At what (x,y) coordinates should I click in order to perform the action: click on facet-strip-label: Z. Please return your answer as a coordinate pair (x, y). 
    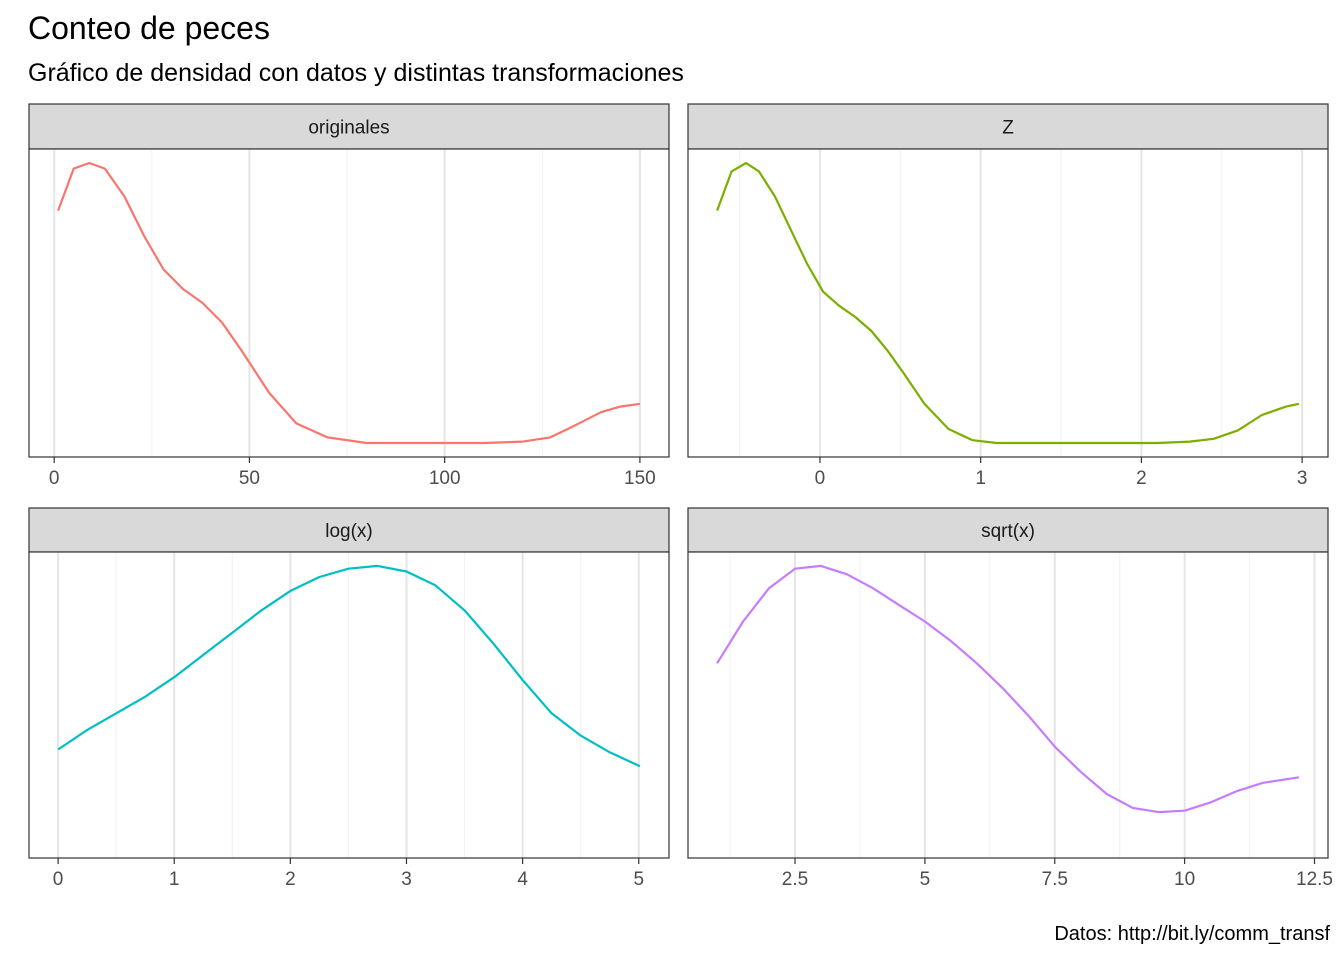
    Looking at the image, I should click on (1008, 128).